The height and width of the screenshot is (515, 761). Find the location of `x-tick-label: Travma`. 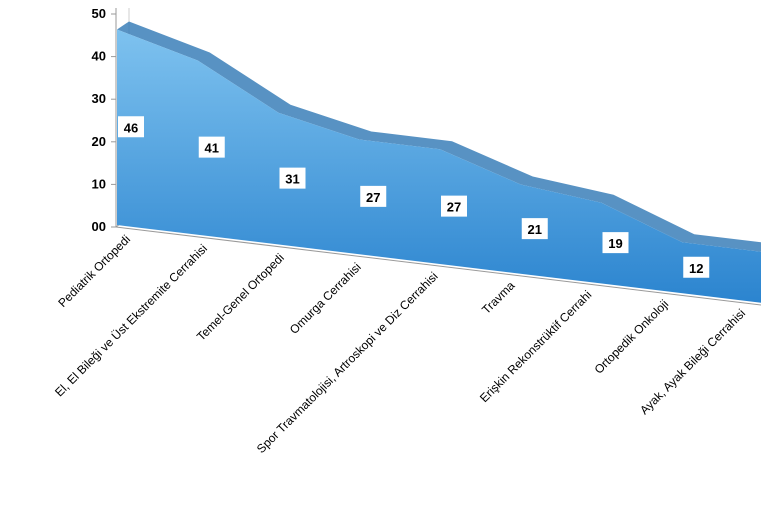

x-tick-label: Travma is located at coordinates (498, 297).